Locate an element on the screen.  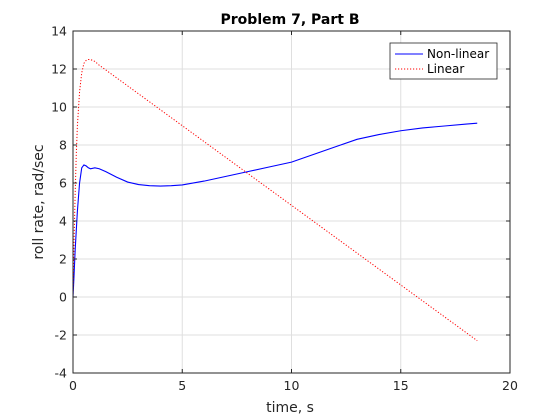
legend-box is located at coordinates (443, 61).